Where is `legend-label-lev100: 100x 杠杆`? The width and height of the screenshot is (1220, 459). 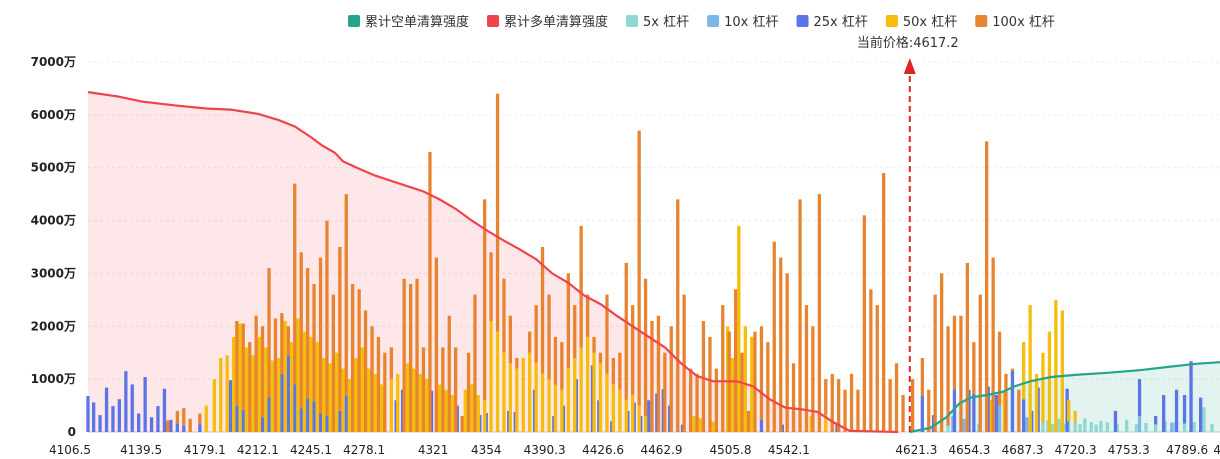 legend-label-lev100: 100x 杠杆 is located at coordinates (1023, 22).